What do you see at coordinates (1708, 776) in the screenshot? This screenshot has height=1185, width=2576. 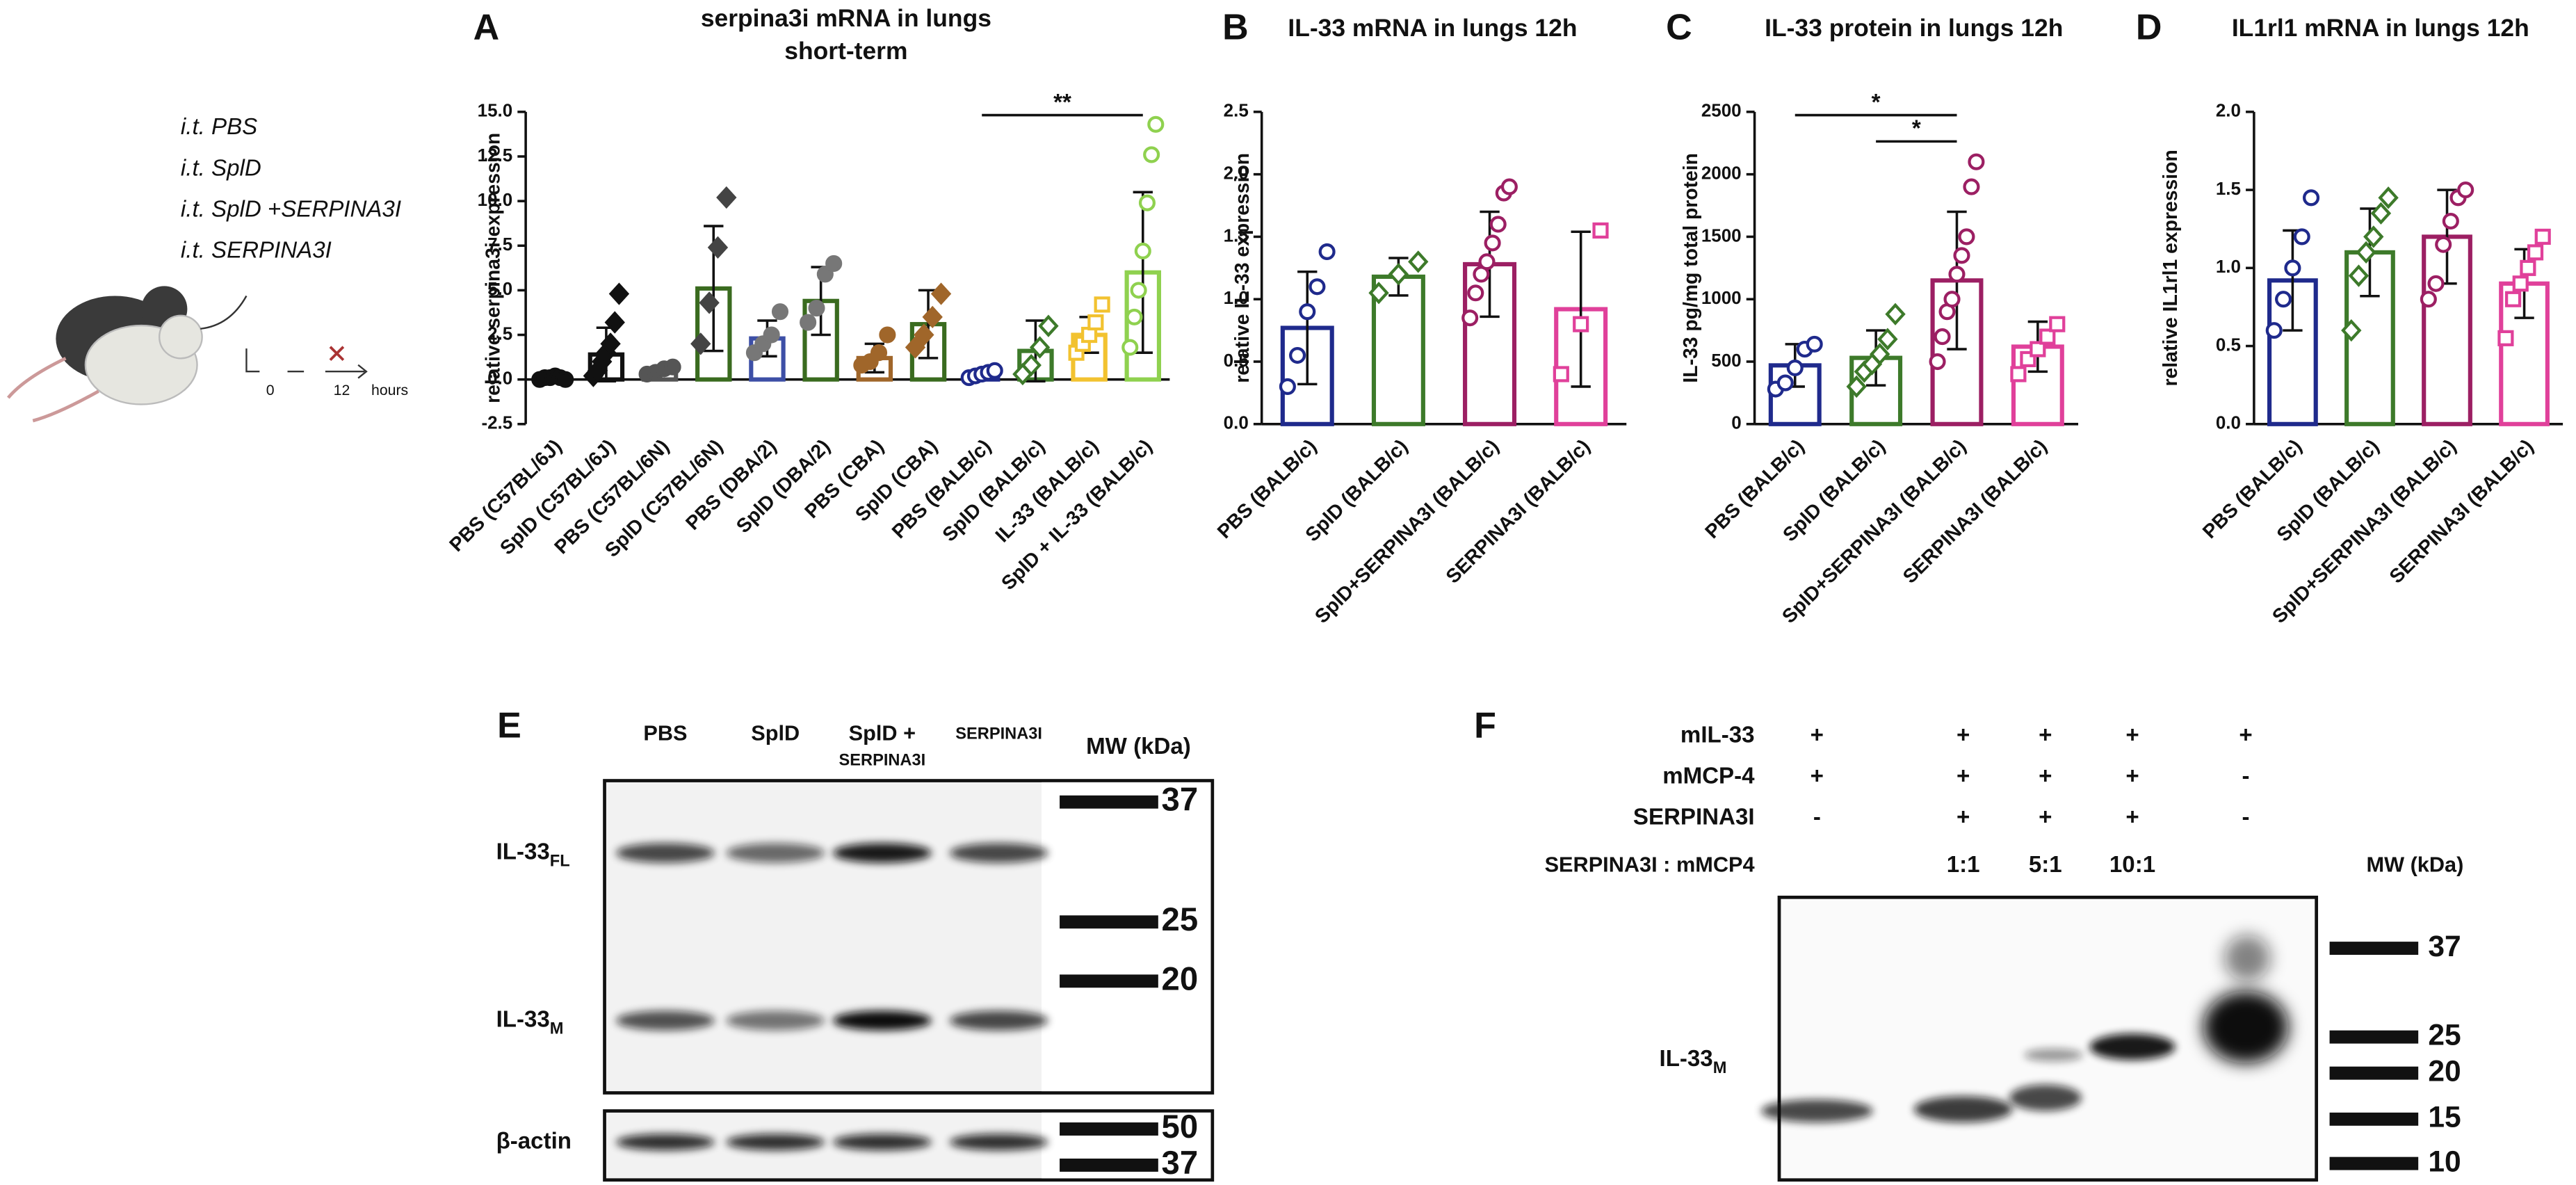 I see `condition-label: mMCP-4` at bounding box center [1708, 776].